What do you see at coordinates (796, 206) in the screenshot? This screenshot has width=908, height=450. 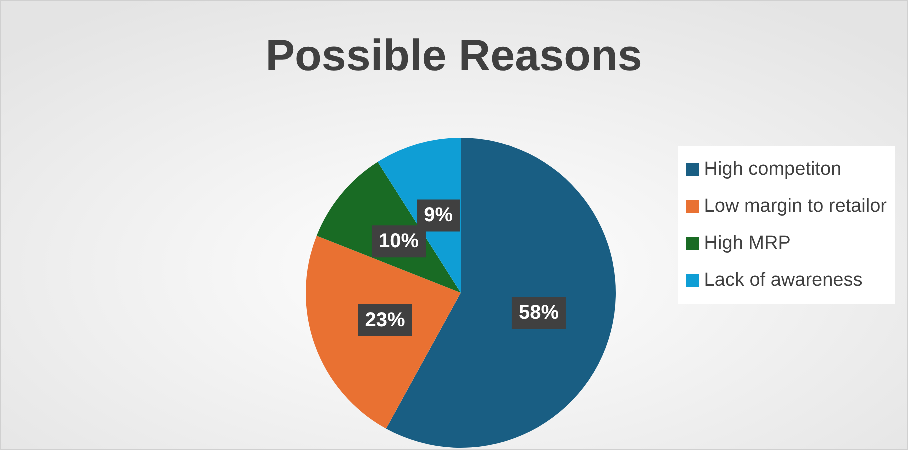 I see `legend-label: Low margin to retailor` at bounding box center [796, 206].